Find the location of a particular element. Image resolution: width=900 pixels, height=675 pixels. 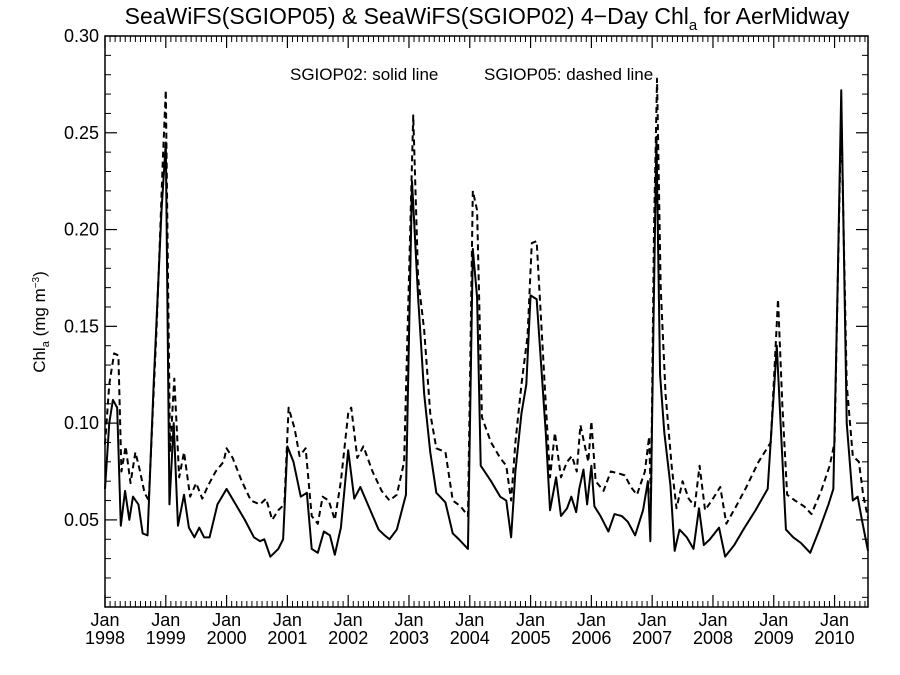

x-tick-year-label: 1999 is located at coordinates (166, 638).